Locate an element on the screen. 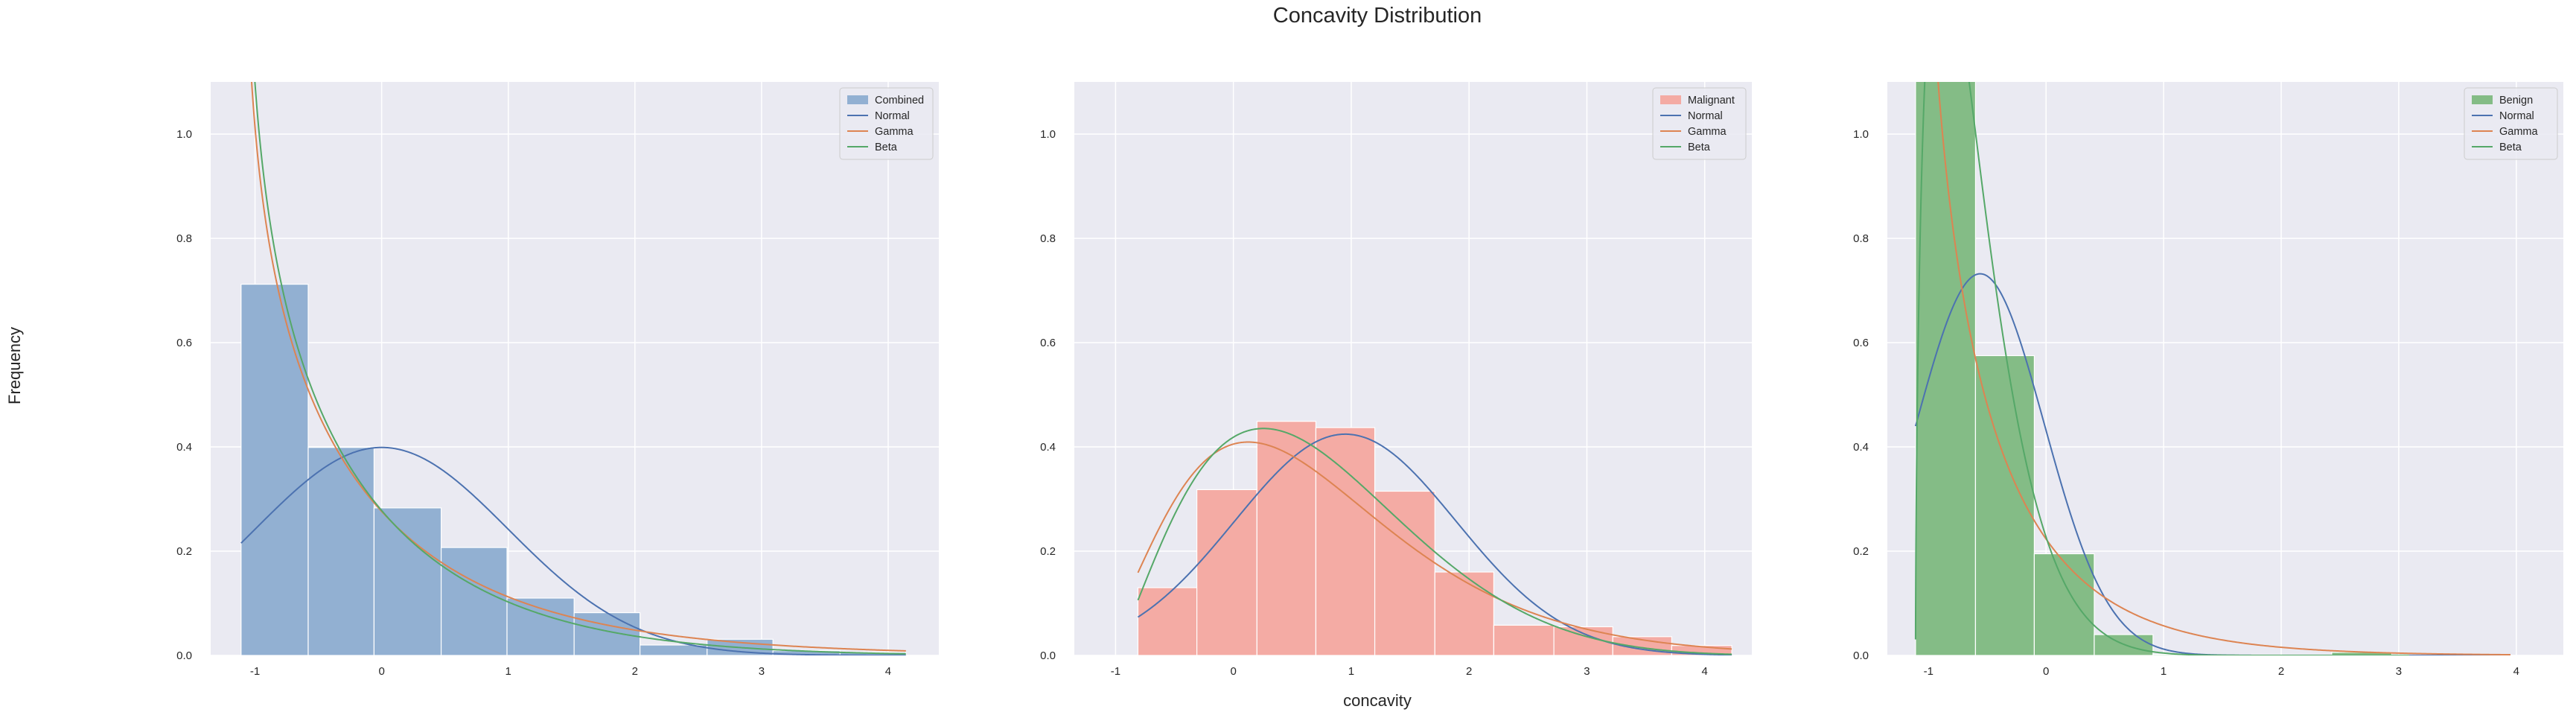 The width and height of the screenshot is (2576, 718). figure-y-label: Frequency is located at coordinates (15, 365).